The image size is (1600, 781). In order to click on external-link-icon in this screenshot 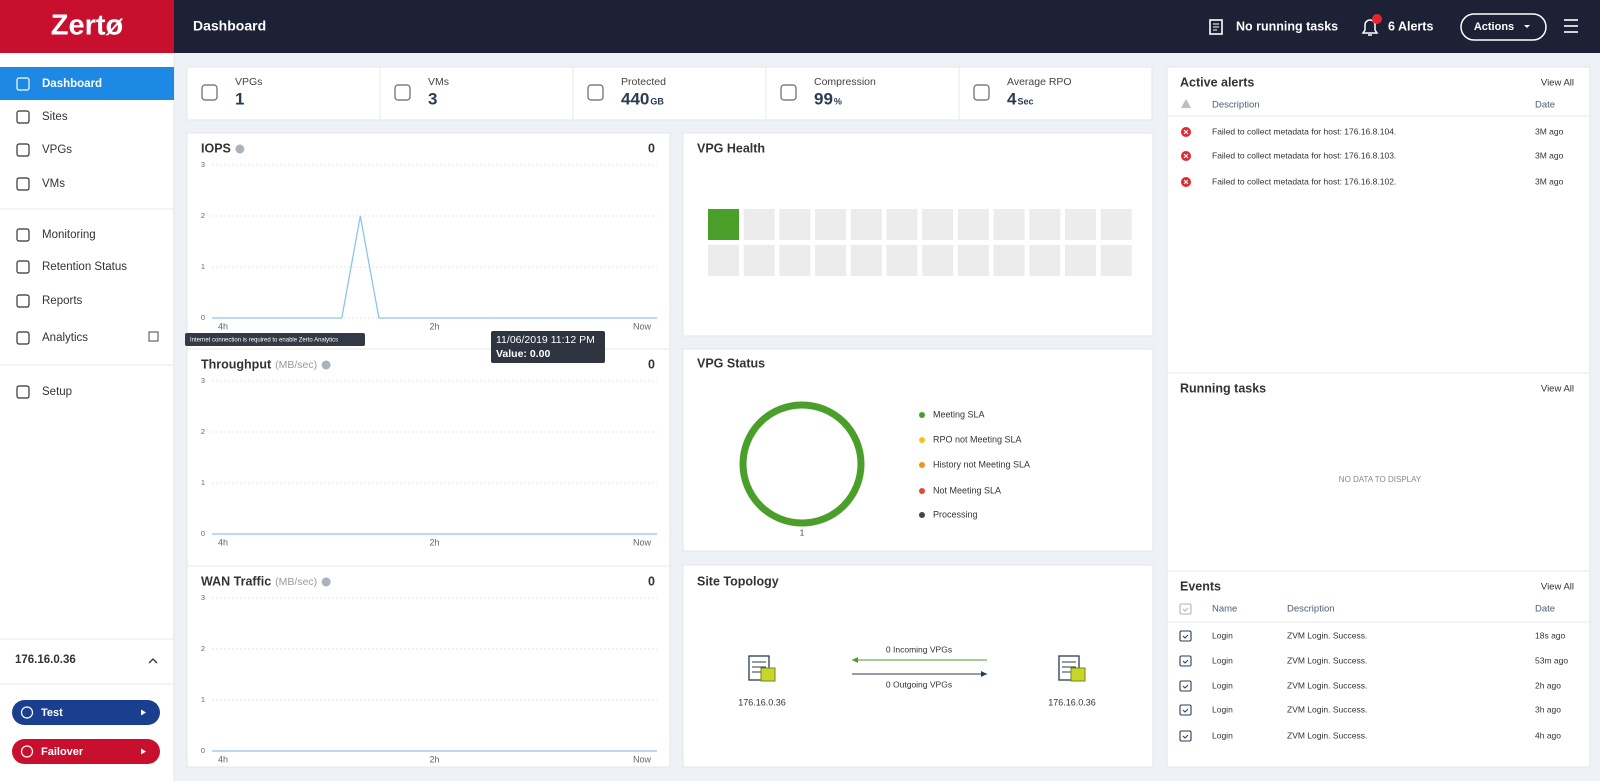, I will do `click(153, 336)`.